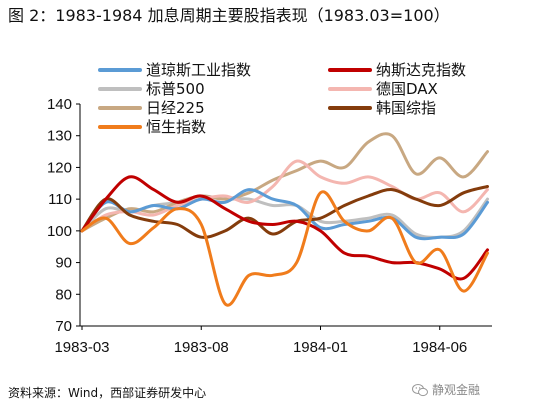 Image resolution: width=550 pixels, height=414 pixels. What do you see at coordinates (63, 263) in the screenshot?
I see `y-tick-label: 90` at bounding box center [63, 263].